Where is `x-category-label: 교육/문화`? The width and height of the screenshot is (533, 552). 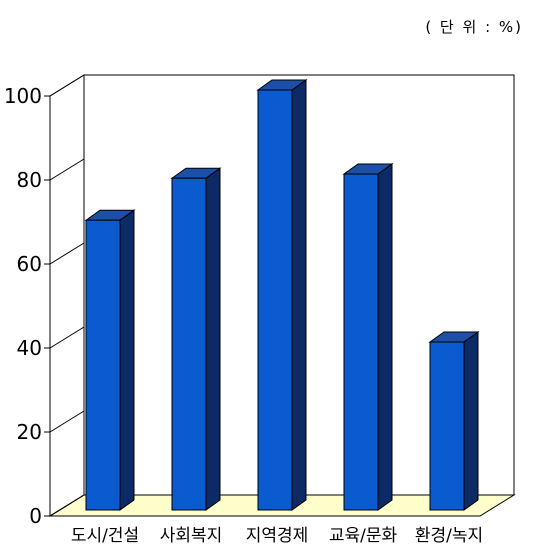
x-category-label: 교육/문화 is located at coordinates (363, 536).